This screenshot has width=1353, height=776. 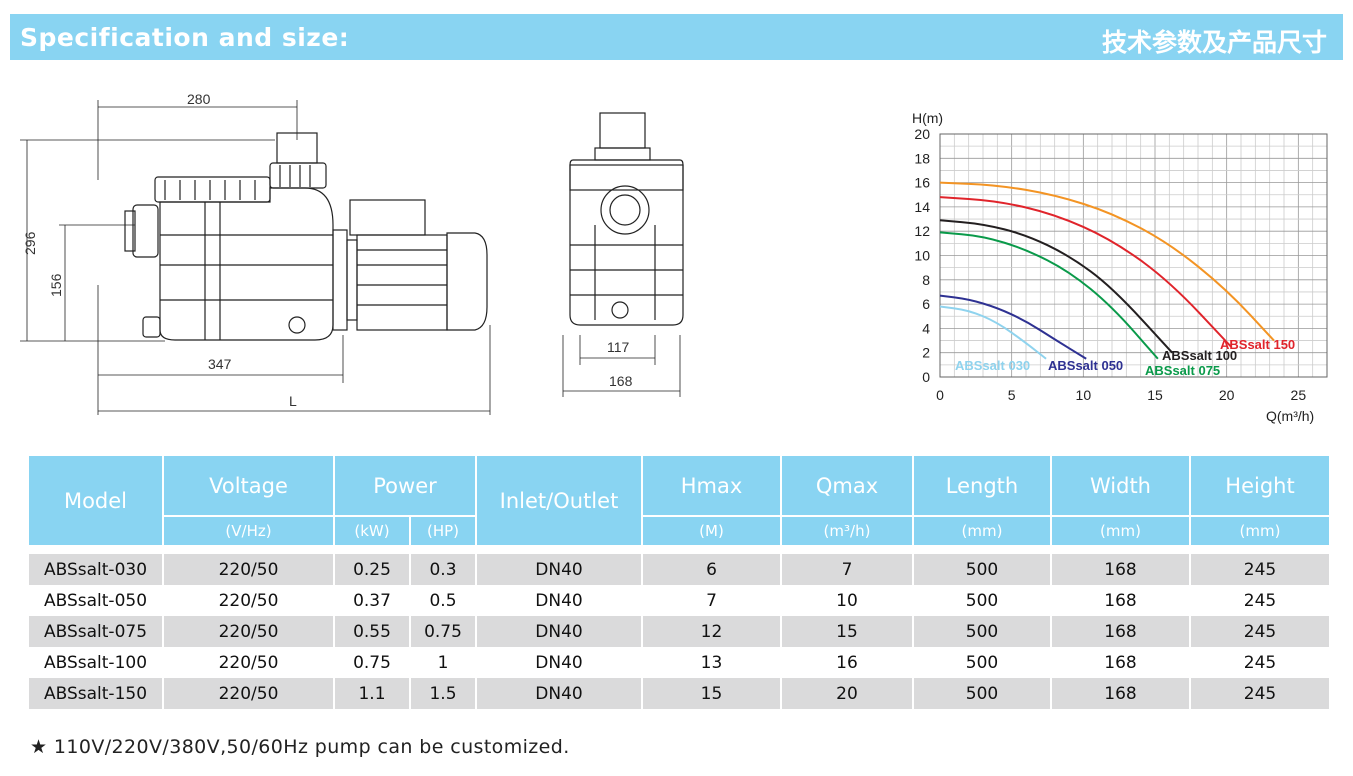 What do you see at coordinates (922, 231) in the screenshot?
I see `y-tick-label: 12` at bounding box center [922, 231].